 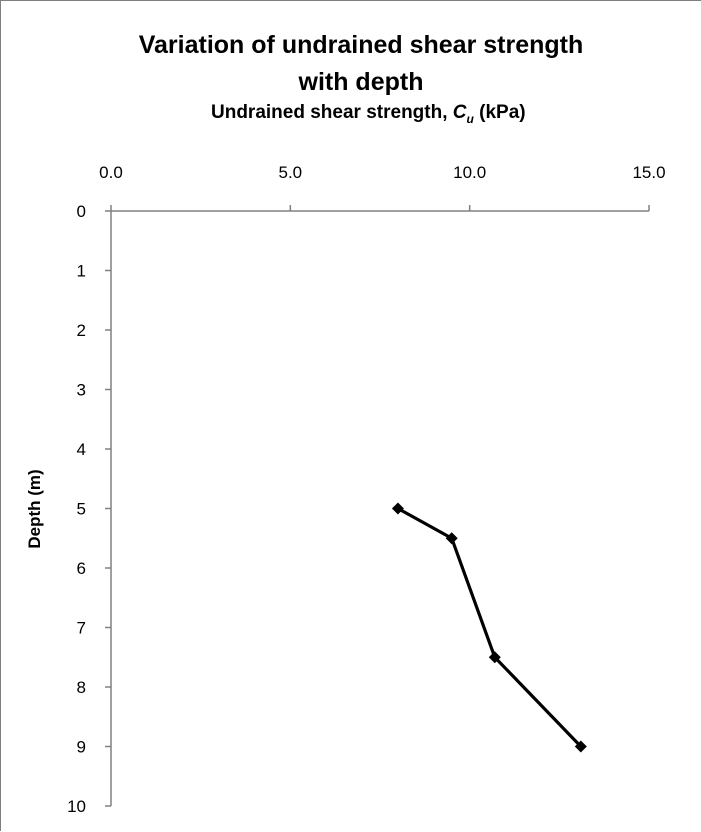 I want to click on x-tick-label: 0.0, so click(x=111, y=172).